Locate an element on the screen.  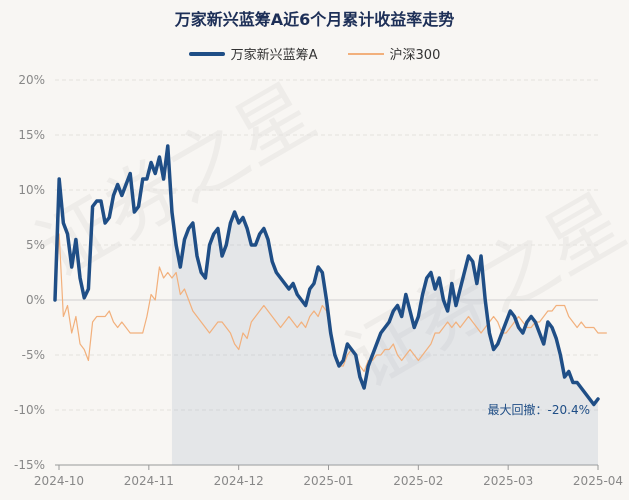
x-tick-label: 2024-11 is located at coordinates (149, 481).